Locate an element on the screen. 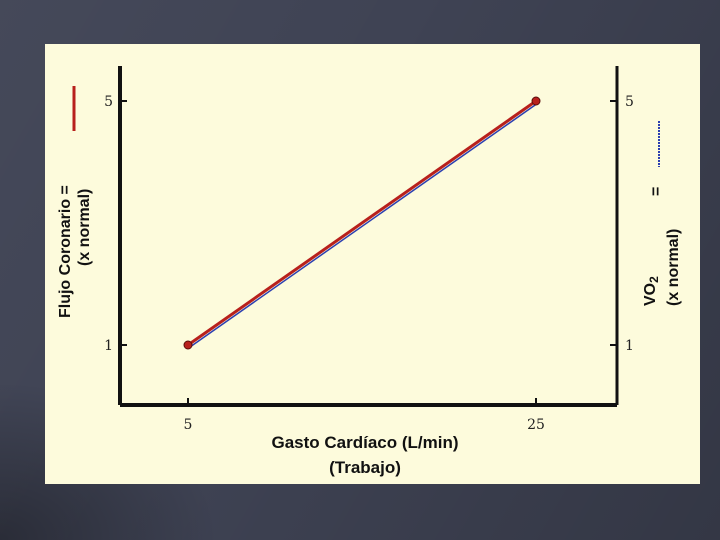 Image resolution: width=720 pixels, height=540 pixels. left-axis-label-line2: (x normal) is located at coordinates (84, 227).